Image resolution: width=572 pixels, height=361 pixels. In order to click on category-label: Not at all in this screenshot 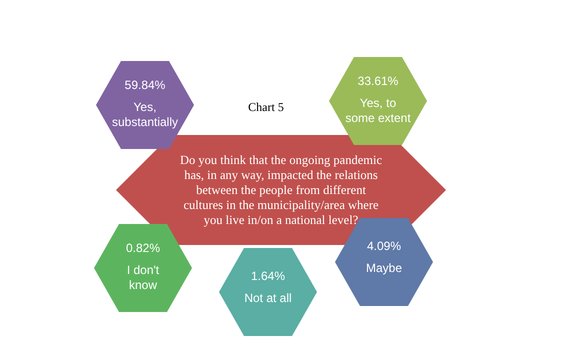, I will do `click(268, 298)`.